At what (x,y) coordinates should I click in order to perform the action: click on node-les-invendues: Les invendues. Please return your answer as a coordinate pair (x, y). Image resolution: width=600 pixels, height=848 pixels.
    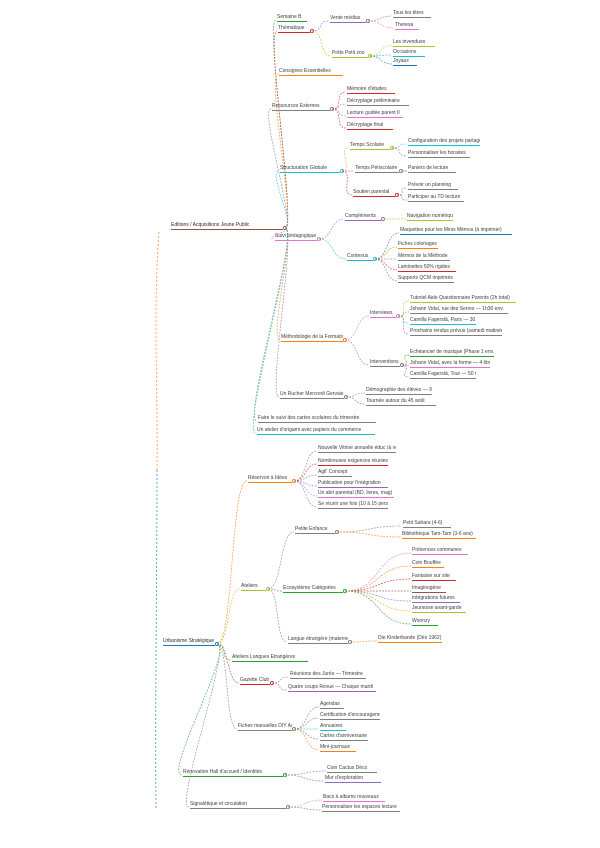
    Looking at the image, I should click on (414, 43).